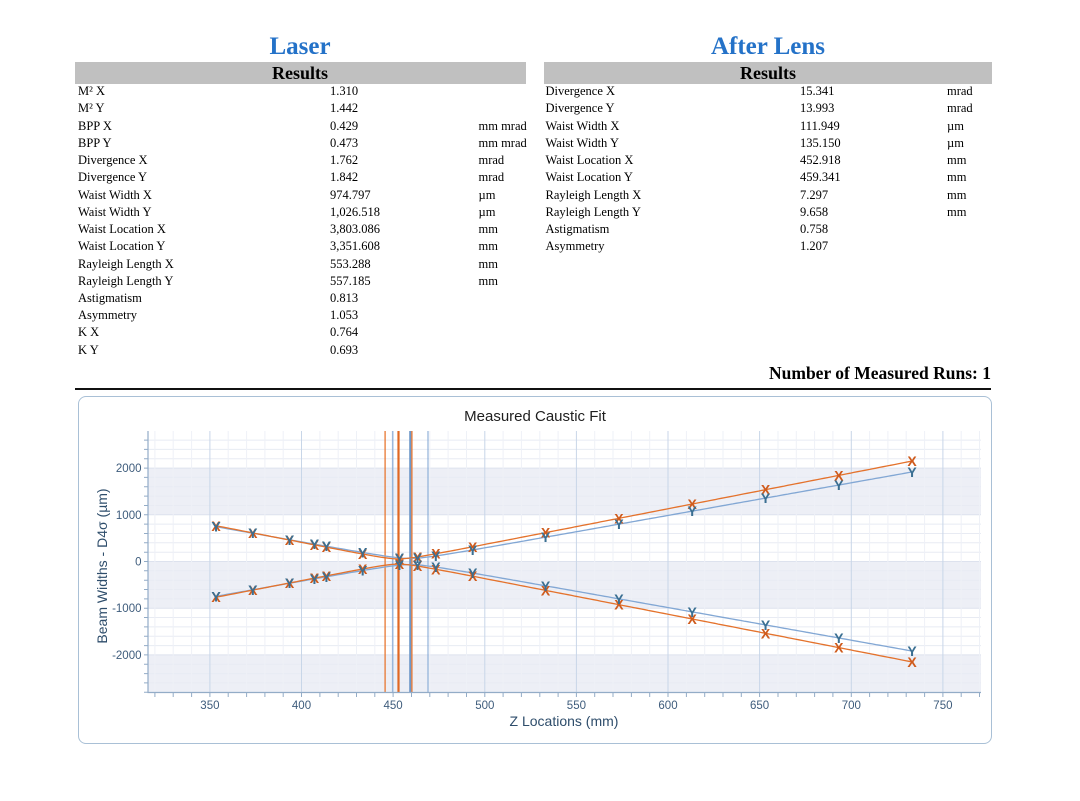 This screenshot has width=1080, height=801. Describe the element at coordinates (564, 721) in the screenshot. I see `svg-text: Z Locations (mm)` at that location.